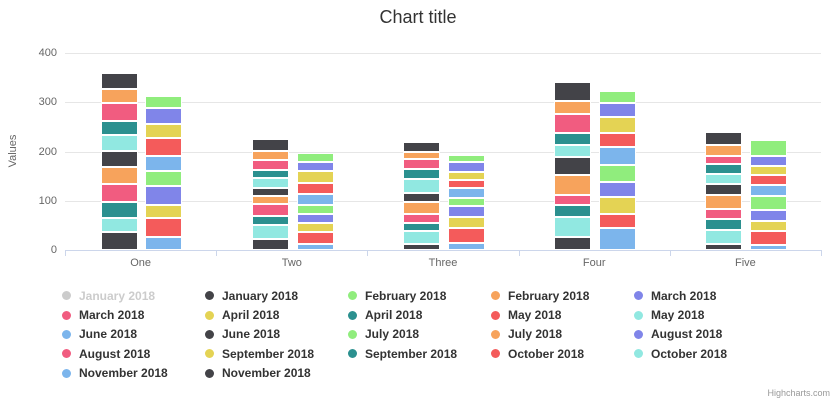 The width and height of the screenshot is (836, 410). Describe the element at coordinates (705, 295) in the screenshot. I see `legend-item: March 2018` at that location.